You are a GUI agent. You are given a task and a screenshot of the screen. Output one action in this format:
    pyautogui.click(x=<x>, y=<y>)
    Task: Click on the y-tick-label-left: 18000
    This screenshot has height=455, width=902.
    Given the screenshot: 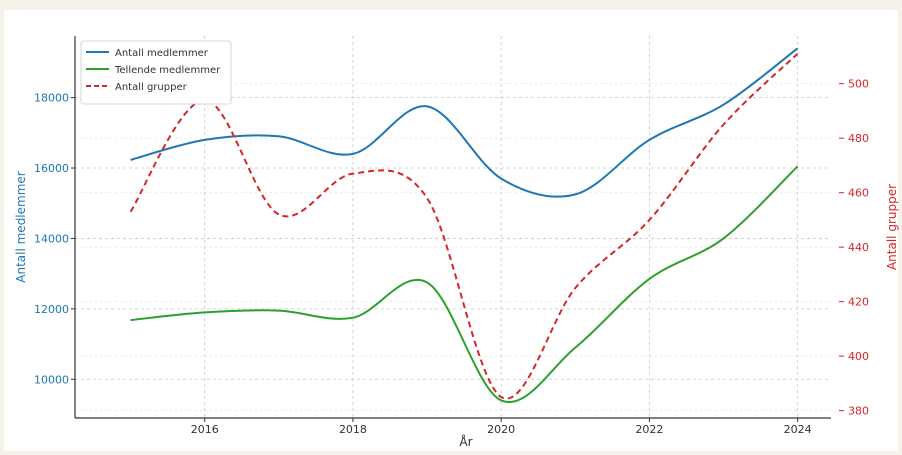 What is the action you would take?
    pyautogui.click(x=51, y=98)
    